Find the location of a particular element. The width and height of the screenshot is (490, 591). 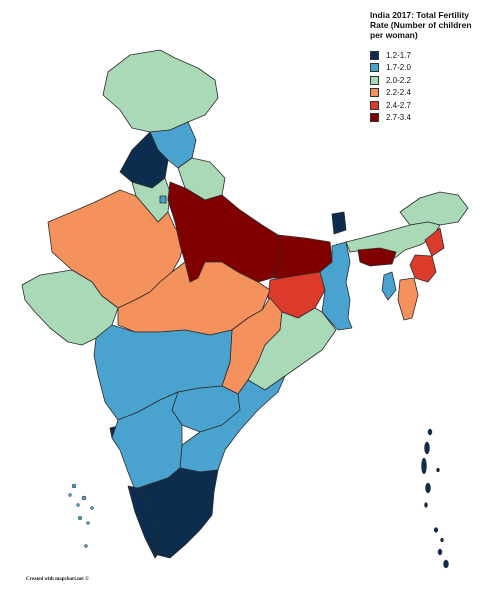

legend-item: 2.4-2.7 is located at coordinates (427, 105).